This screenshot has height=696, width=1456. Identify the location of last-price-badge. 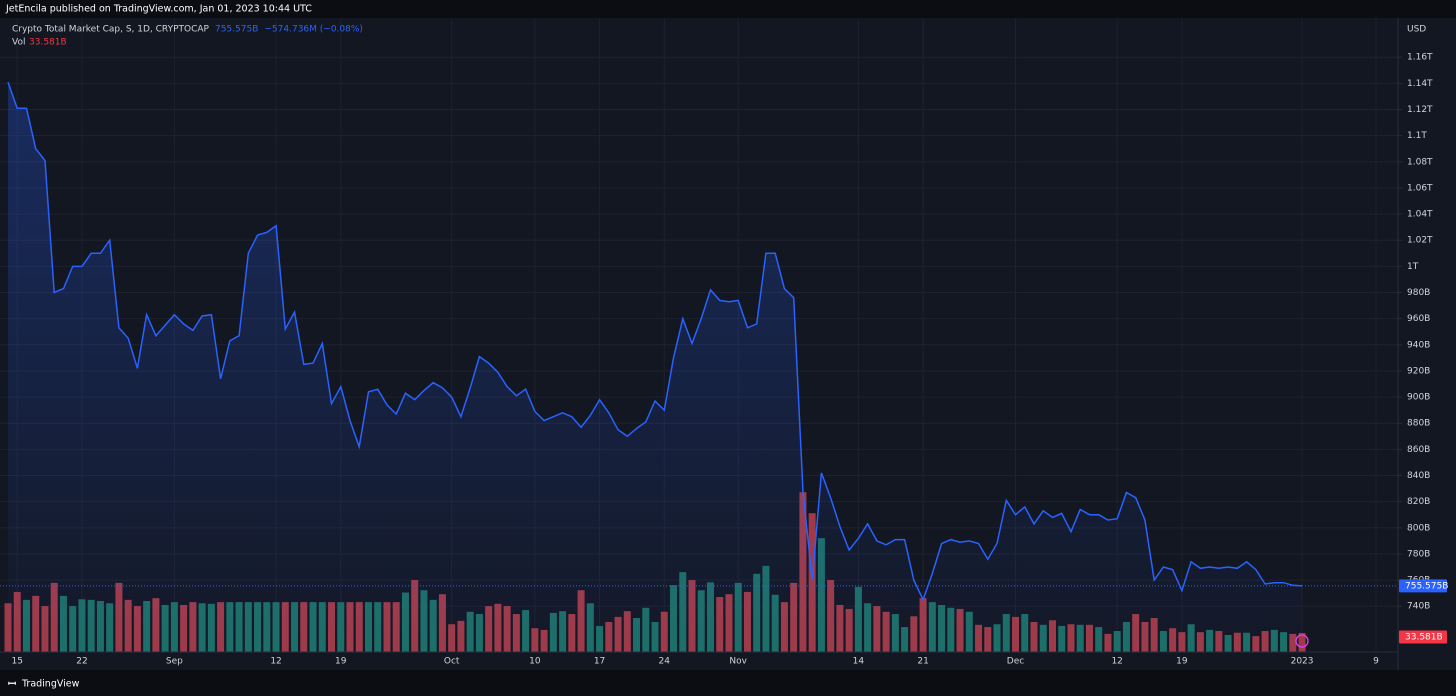
(1423, 586).